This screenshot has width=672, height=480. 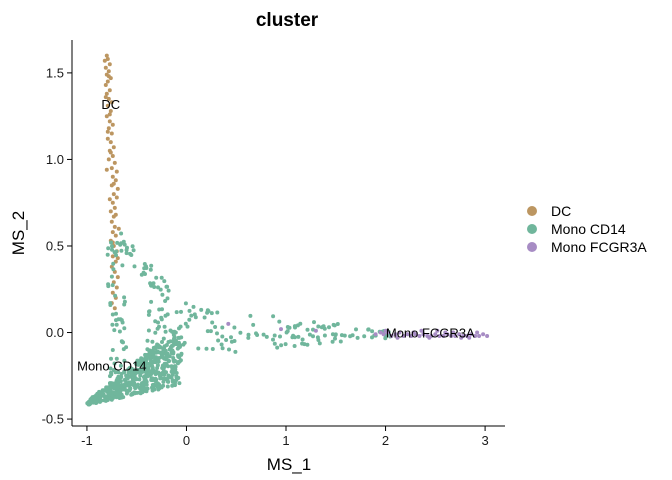 I want to click on x-tick-label: -1, so click(x=87, y=440).